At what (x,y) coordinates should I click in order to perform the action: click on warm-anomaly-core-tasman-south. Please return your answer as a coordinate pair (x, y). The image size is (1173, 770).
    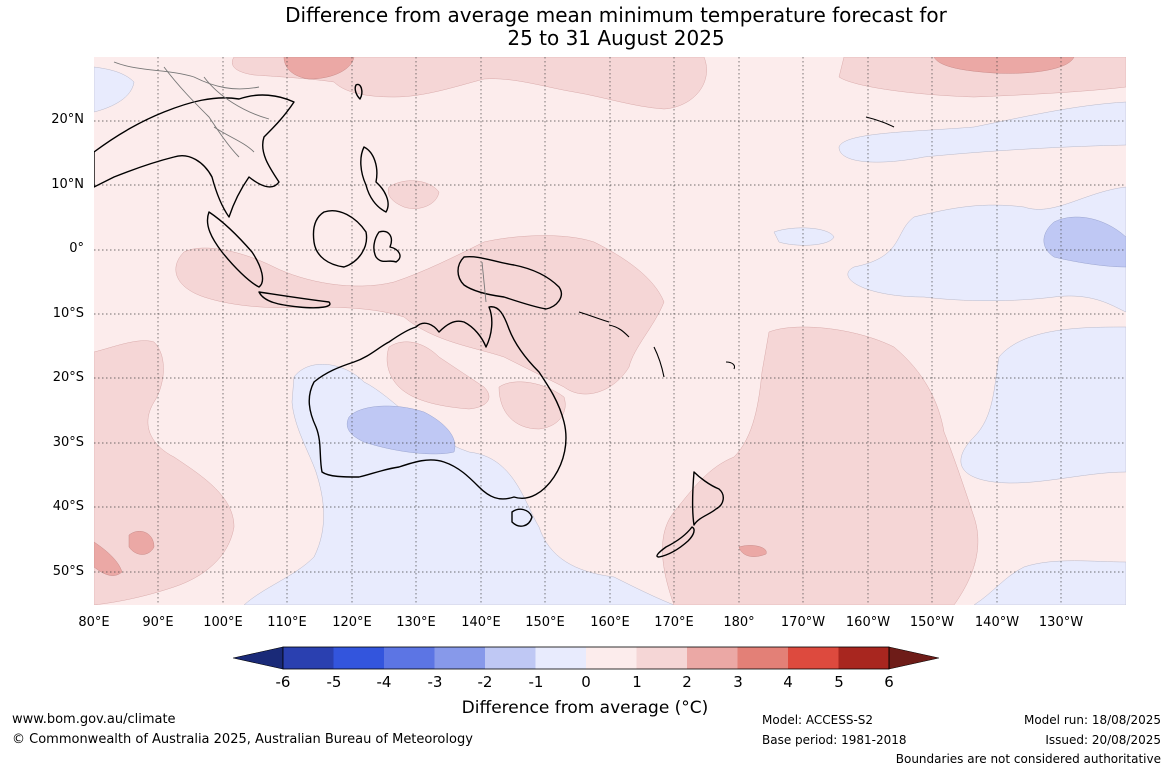
    Looking at the image, I should click on (752, 551).